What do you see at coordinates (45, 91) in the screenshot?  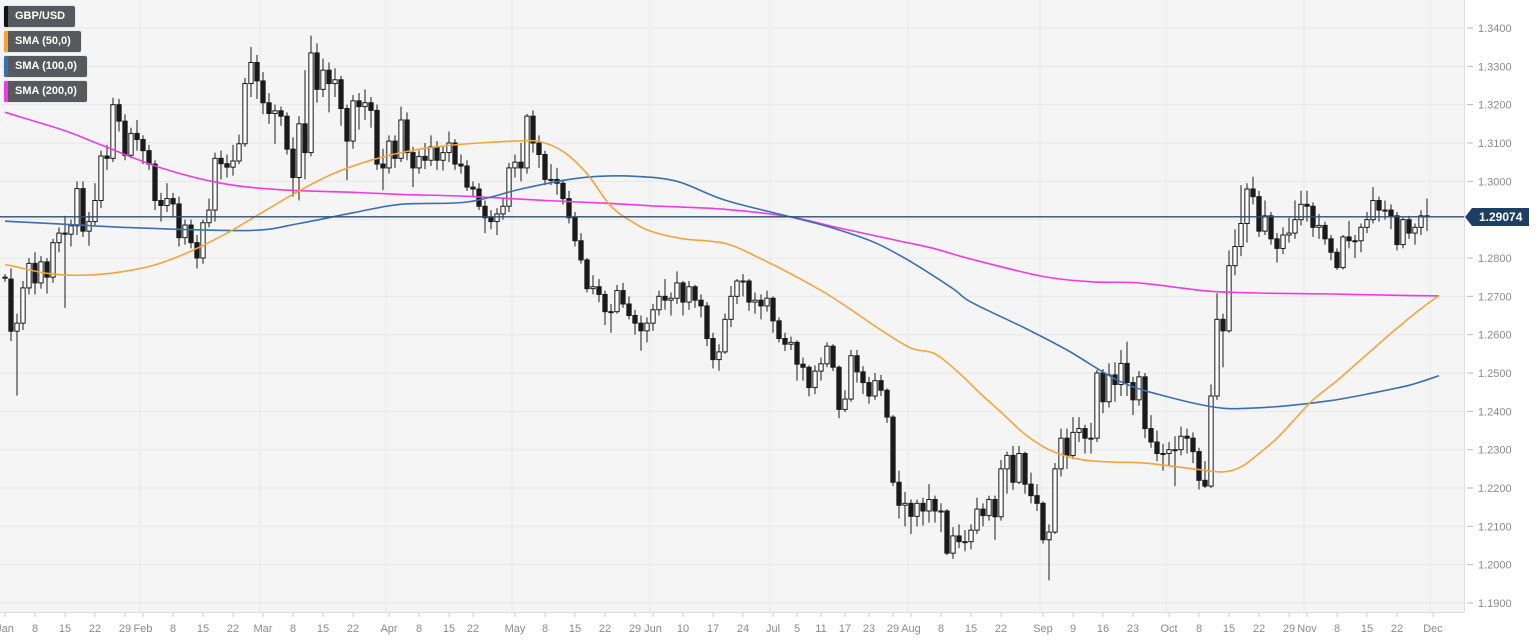 I see `legend-item-sma200: SMA (200,0)` at bounding box center [45, 91].